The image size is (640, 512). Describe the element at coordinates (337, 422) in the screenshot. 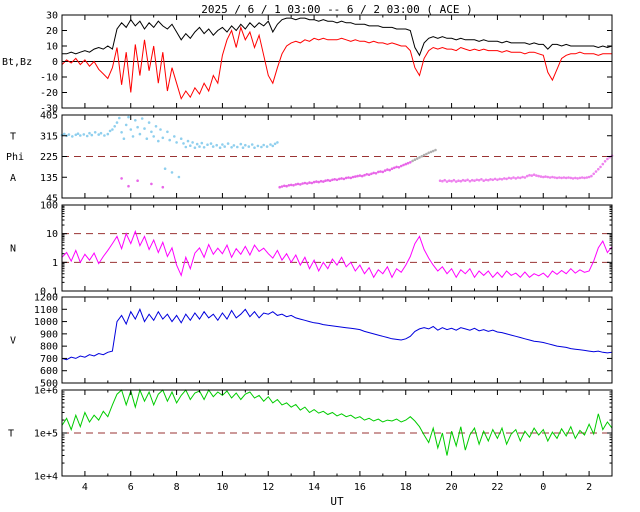

I see `series-T` at that location.